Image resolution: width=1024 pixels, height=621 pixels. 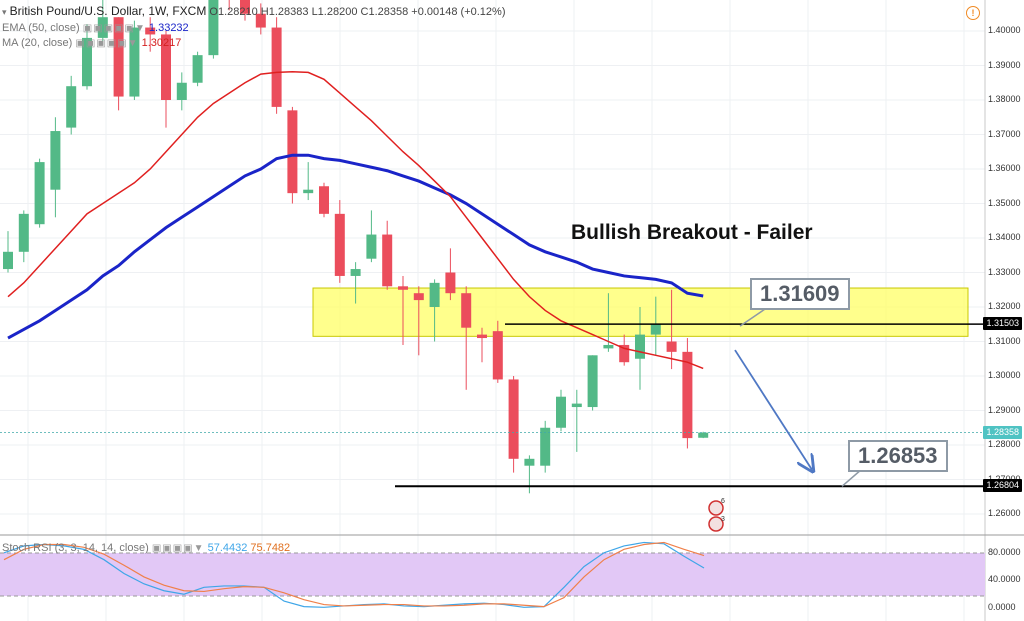 What do you see at coordinates (41, 28) in the screenshot?
I see `ema-label: EMA (50, close)` at bounding box center [41, 28].